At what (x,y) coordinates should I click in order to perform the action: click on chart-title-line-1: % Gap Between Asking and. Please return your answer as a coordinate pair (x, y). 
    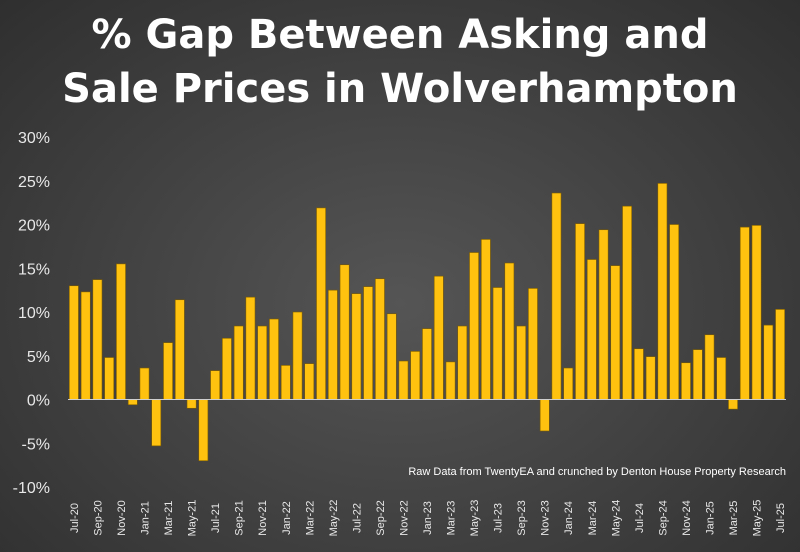
    Looking at the image, I should click on (400, 35).